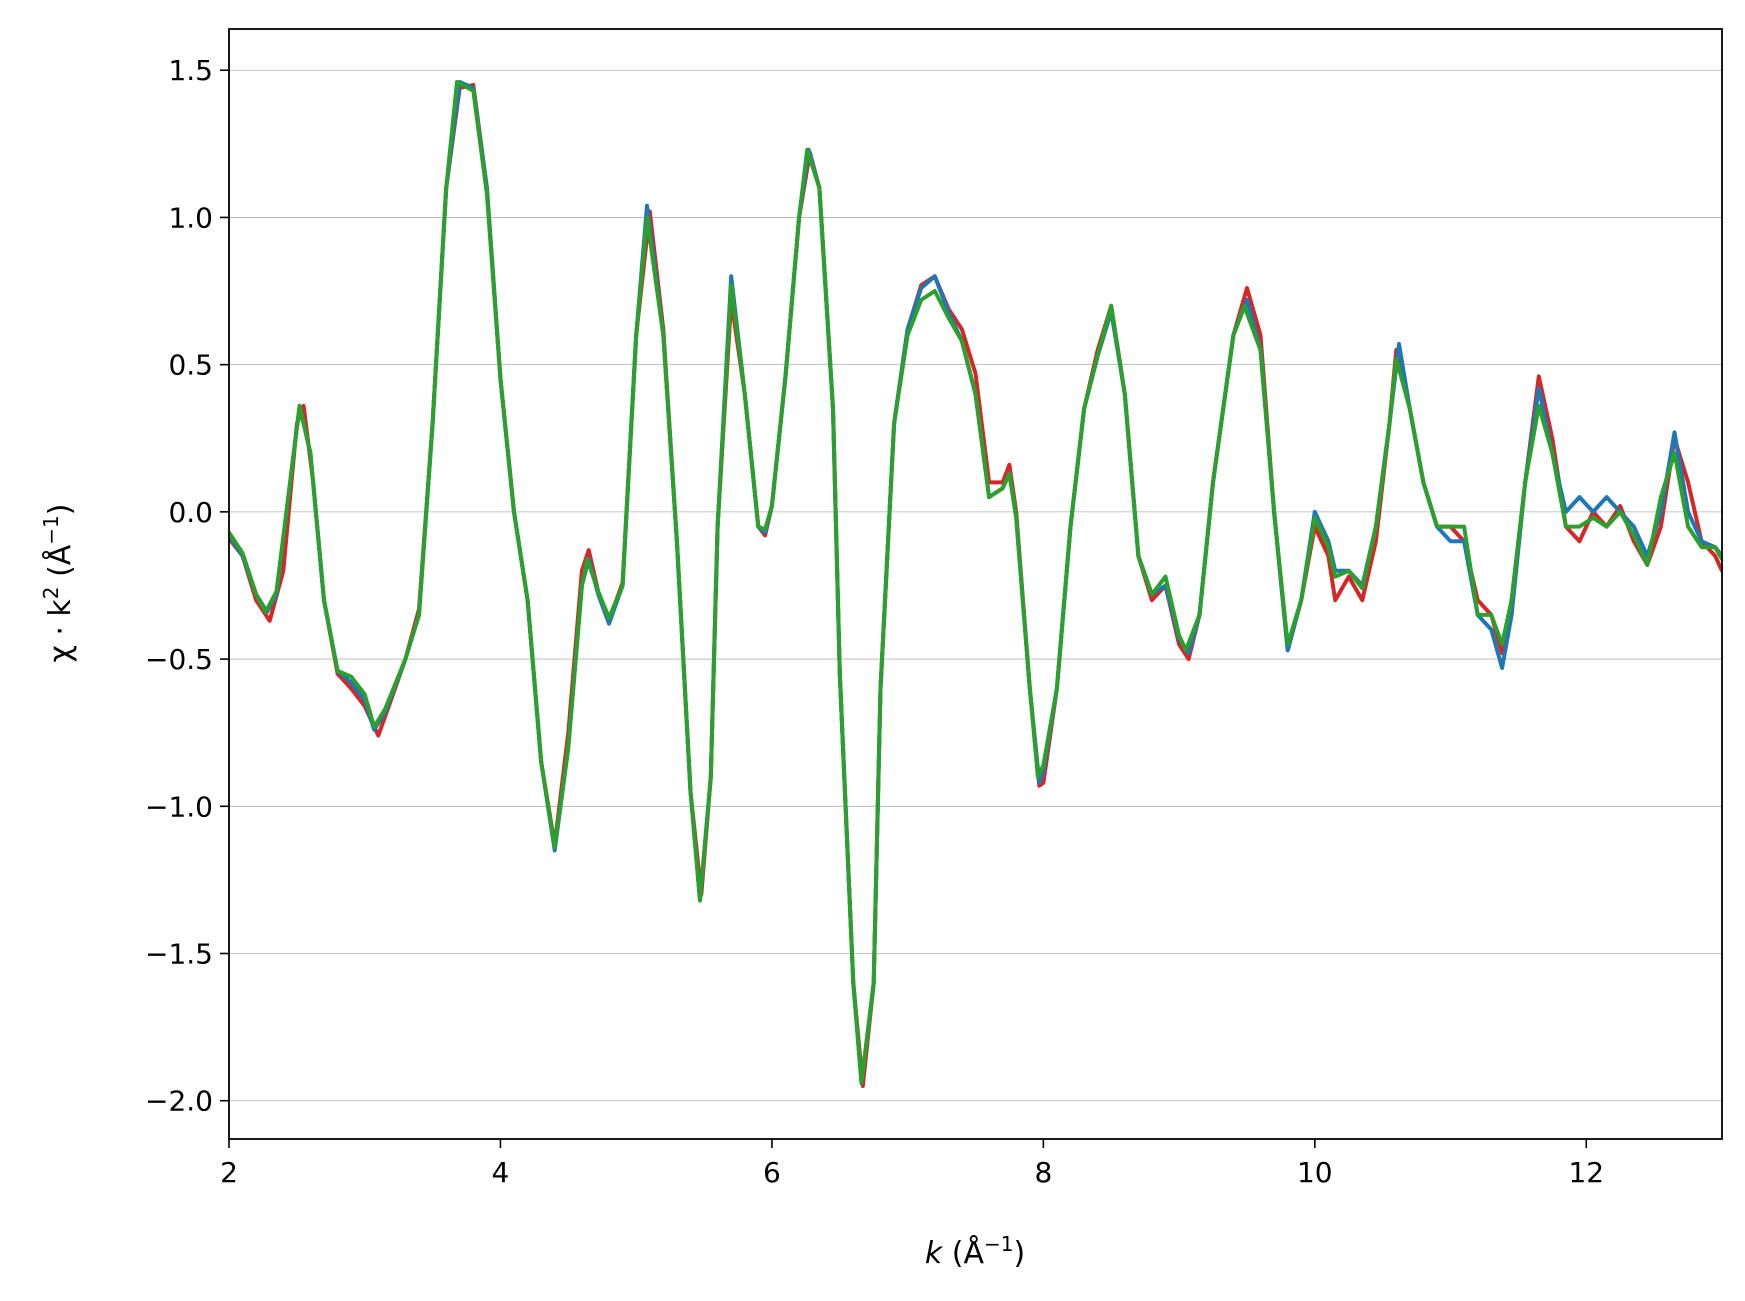  Describe the element at coordinates (51, 592) in the screenshot. I see `y-axis-title-exp2: 2` at that location.